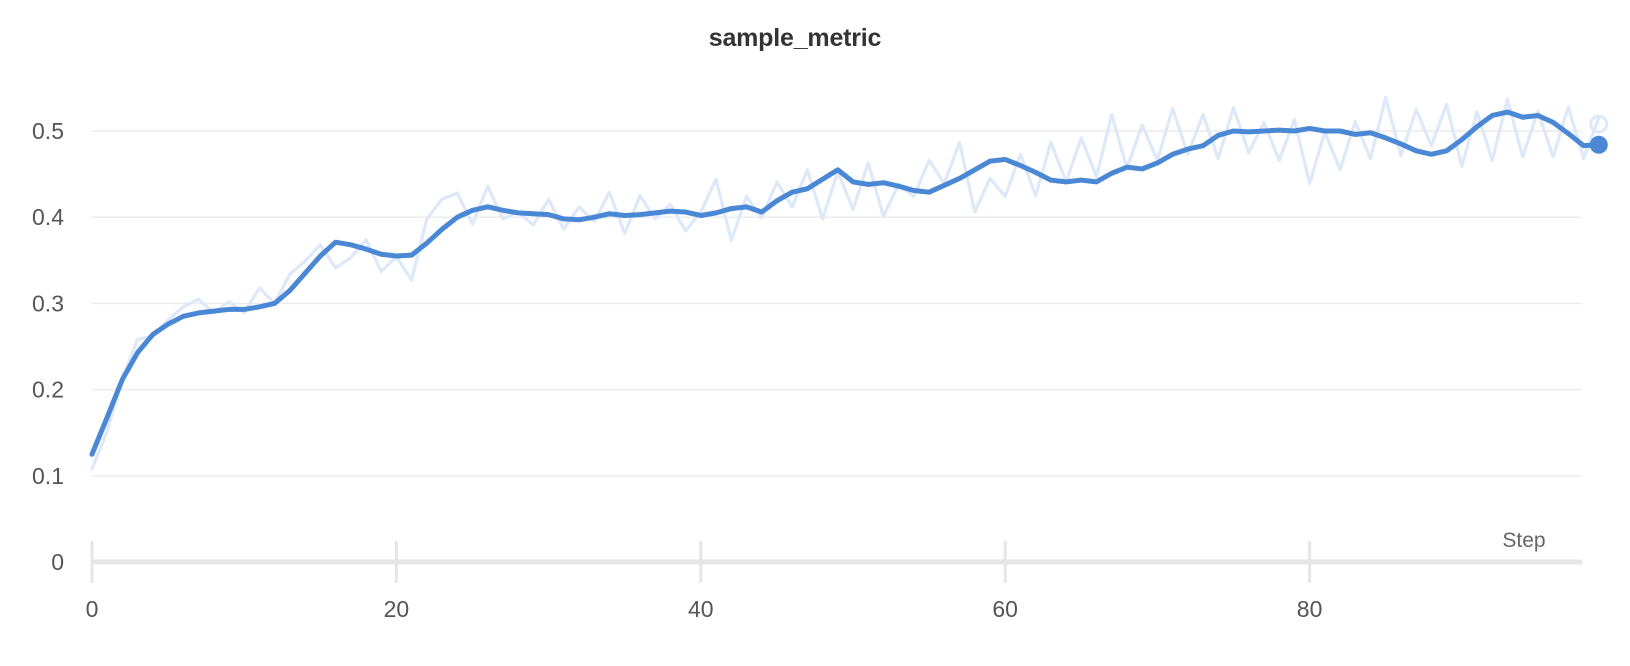 The height and width of the screenshot is (666, 1630). I want to click on x-tick-label: 40, so click(701, 609).